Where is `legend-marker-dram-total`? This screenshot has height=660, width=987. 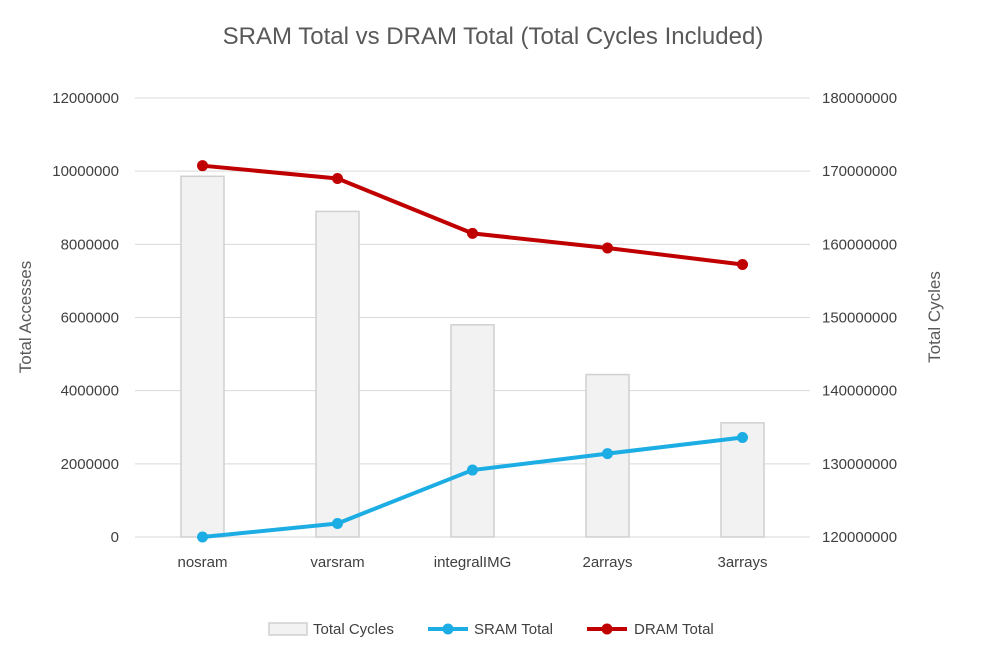
legend-marker-dram-total is located at coordinates (607, 629).